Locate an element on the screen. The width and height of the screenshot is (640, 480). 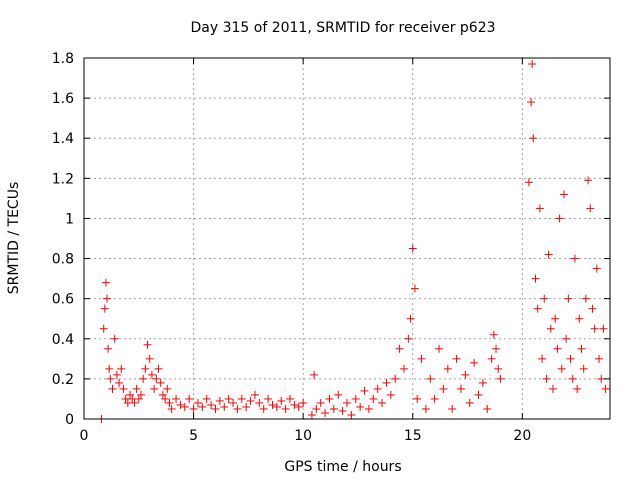
y-tick-label: 0.2 is located at coordinates (63, 380).